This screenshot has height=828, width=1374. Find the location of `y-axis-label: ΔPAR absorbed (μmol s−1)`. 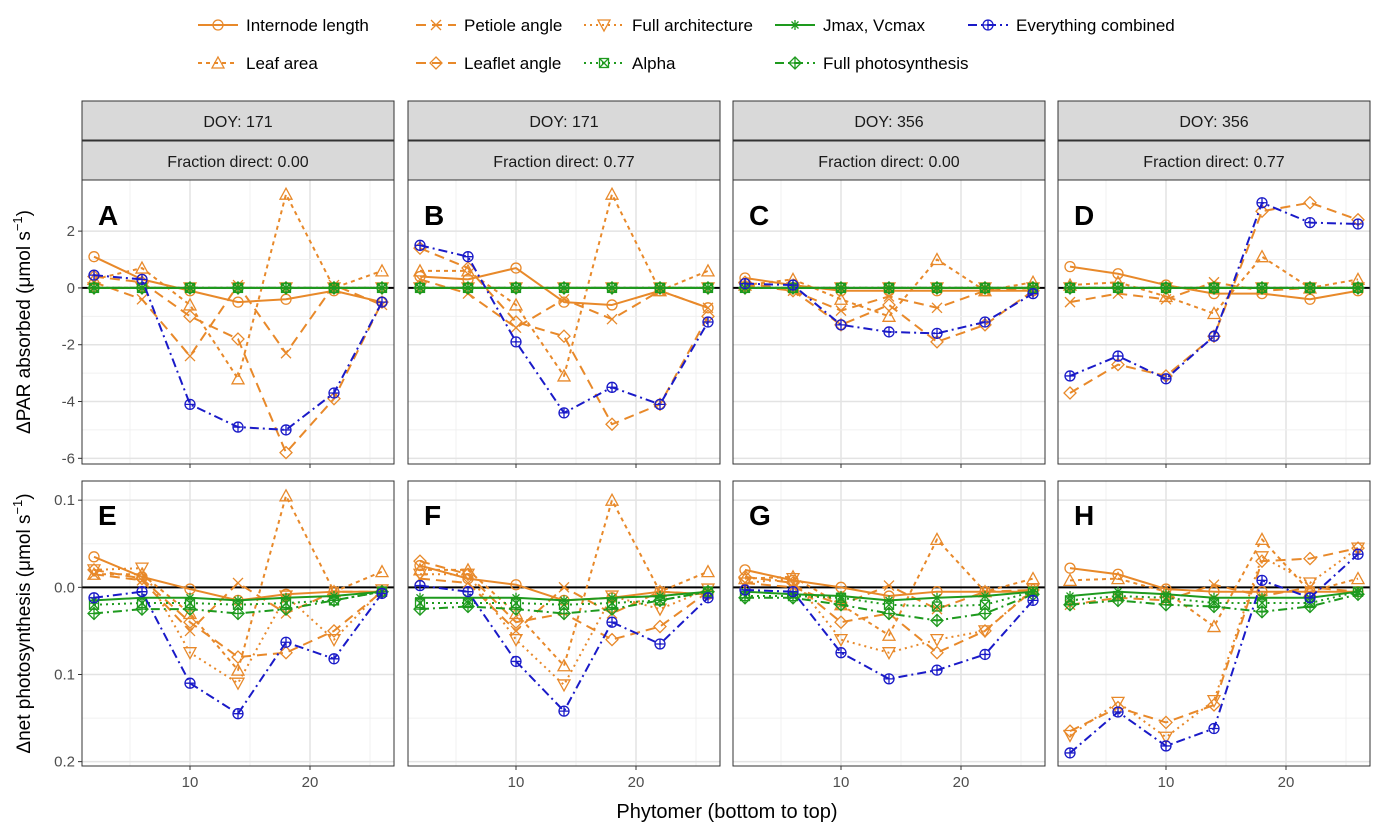

y-axis-label: ΔPAR absorbed (μmol s−1) is located at coordinates (22, 322).